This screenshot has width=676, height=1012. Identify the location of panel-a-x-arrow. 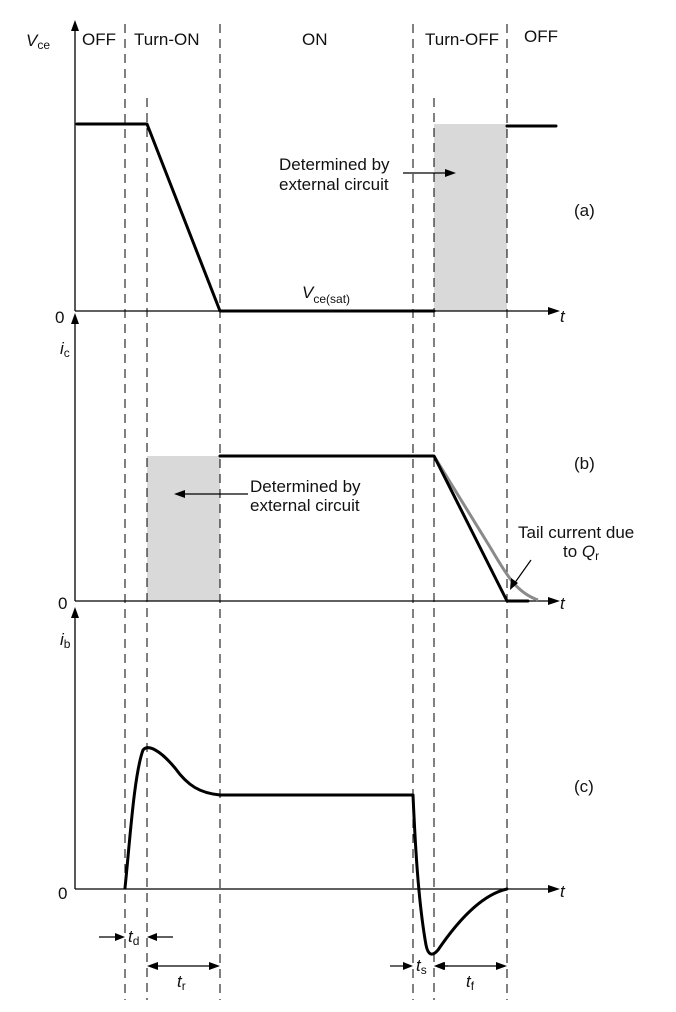
(554, 311).